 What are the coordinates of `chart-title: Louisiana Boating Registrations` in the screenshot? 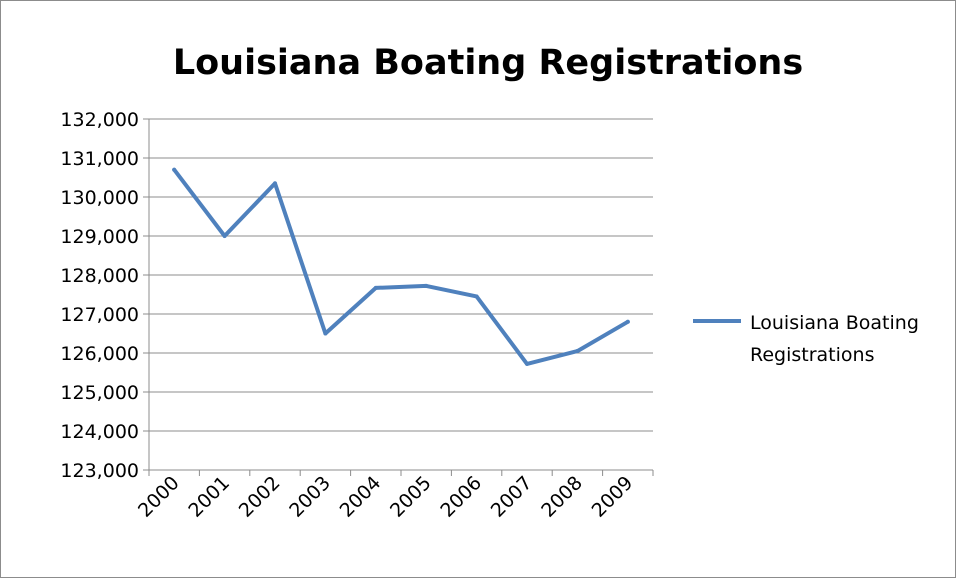 It's located at (488, 63).